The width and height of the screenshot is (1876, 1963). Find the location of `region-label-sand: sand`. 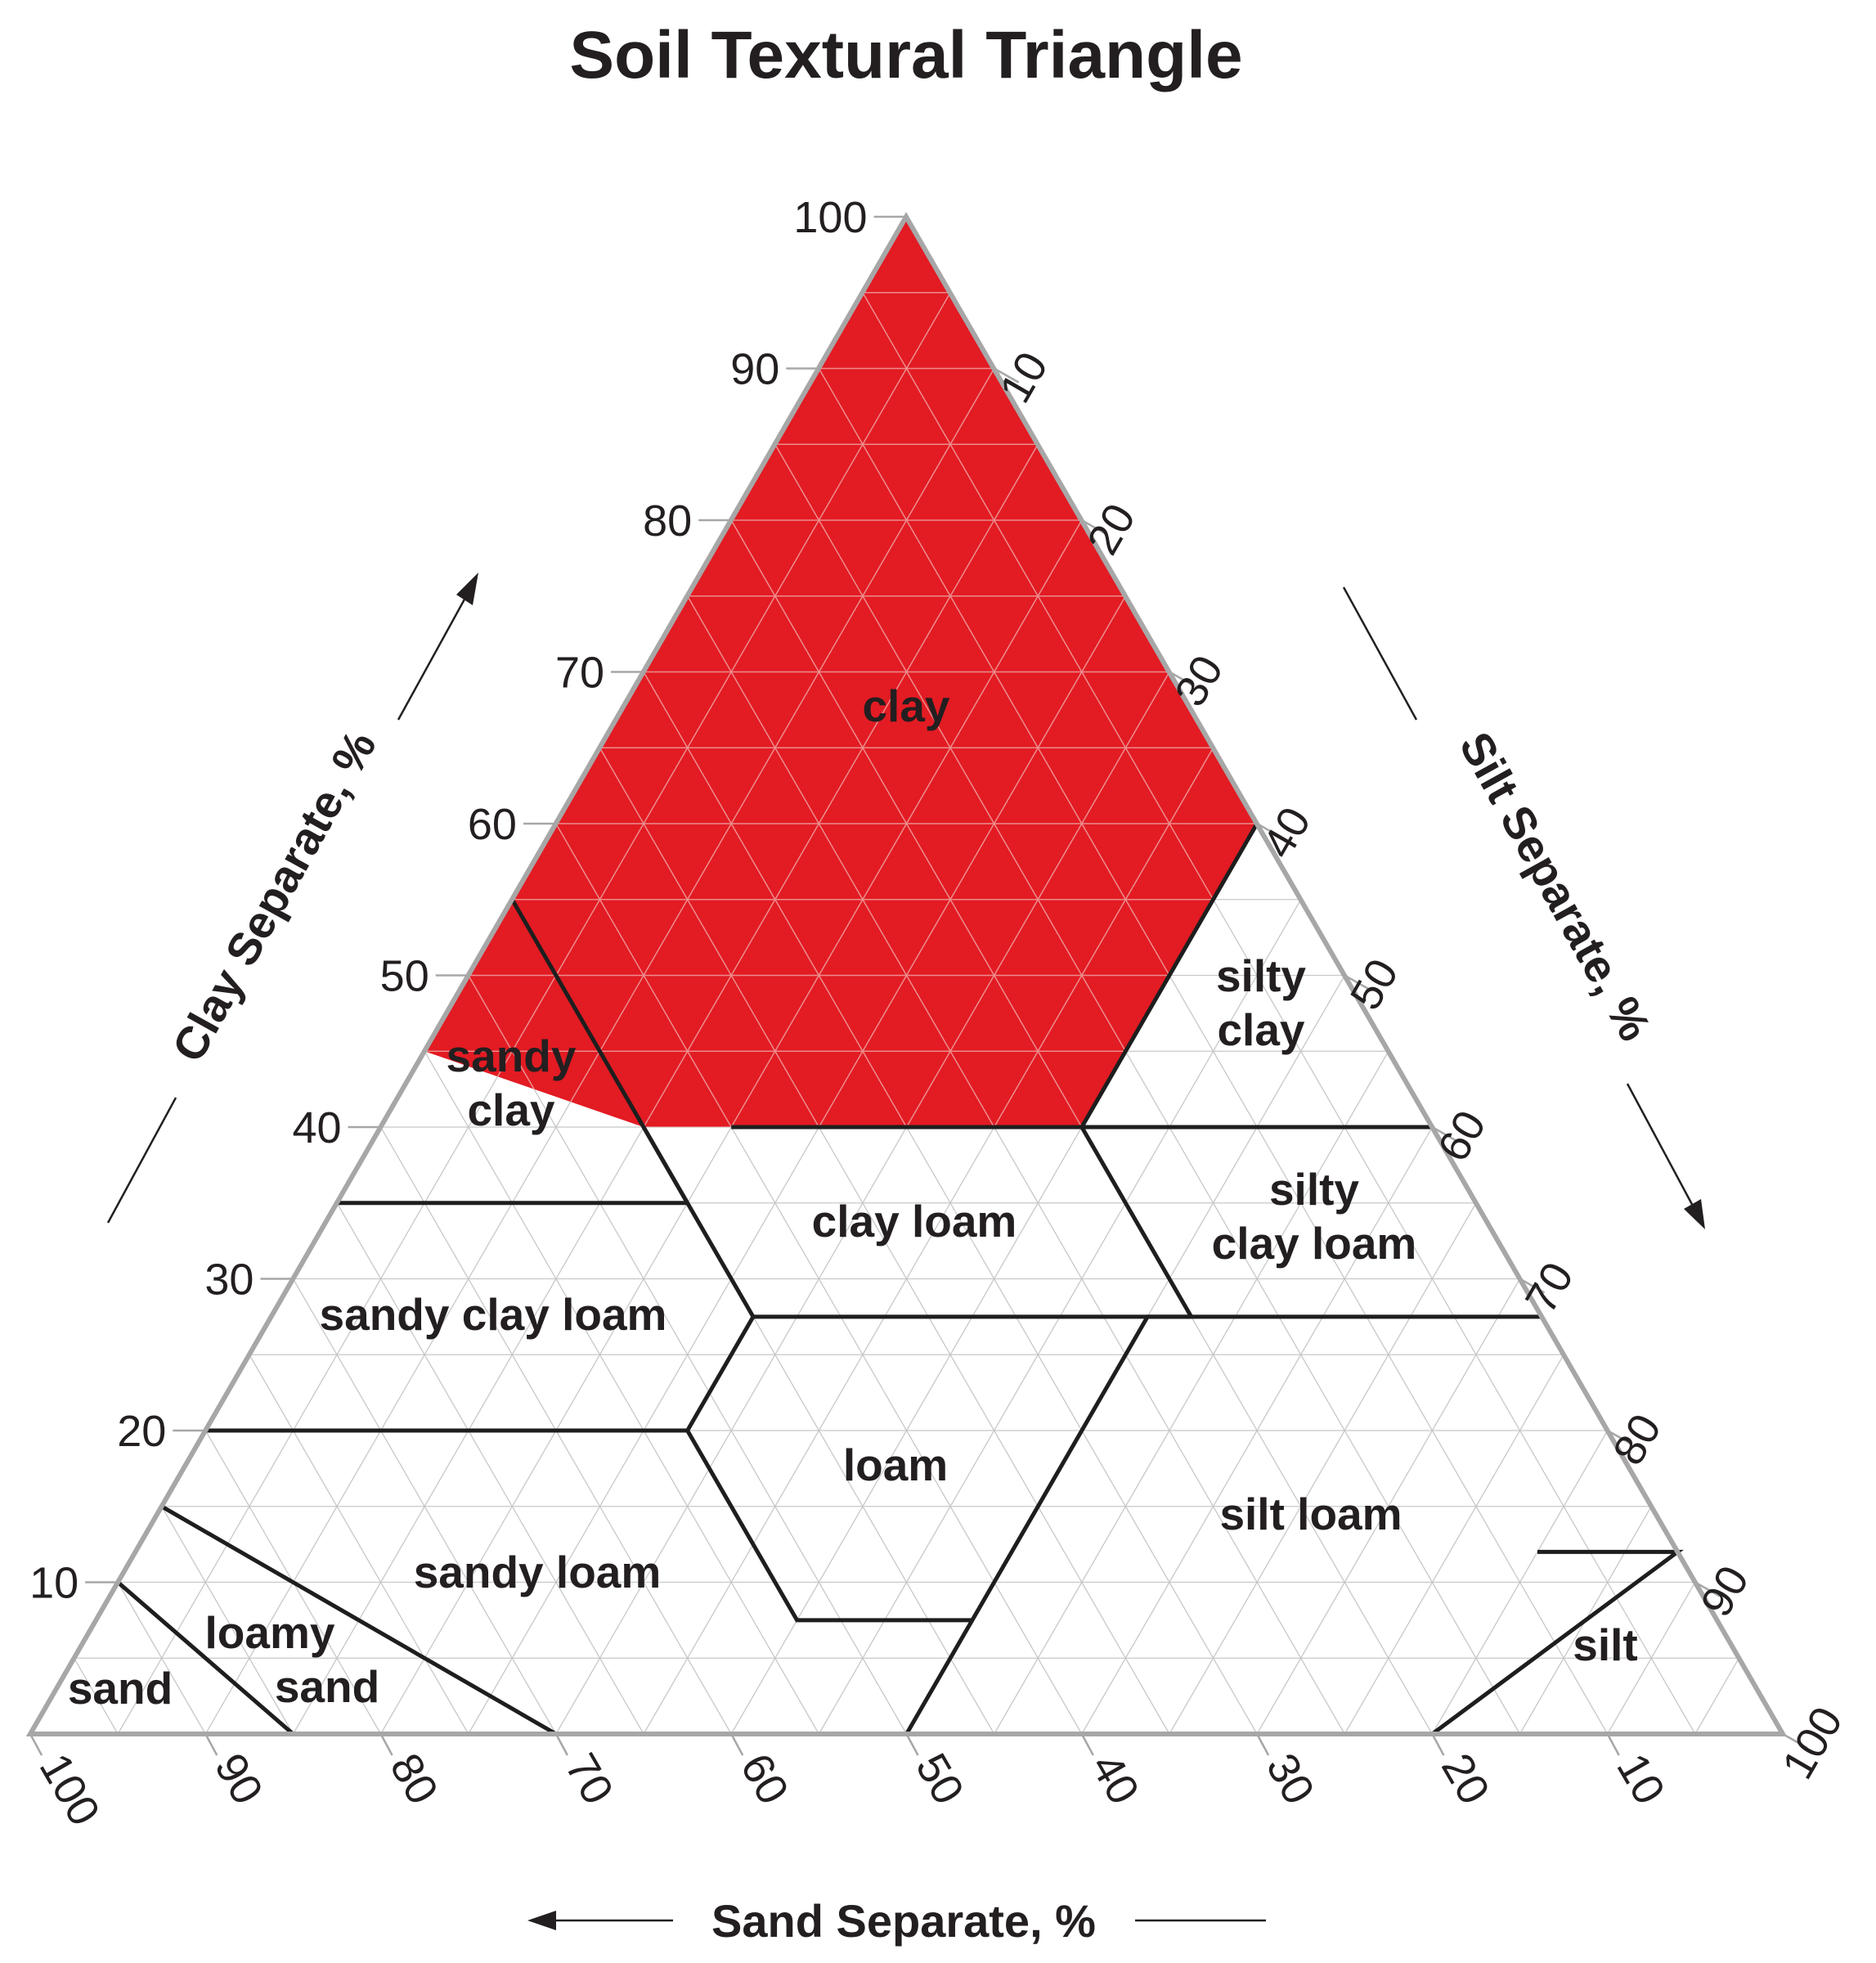

region-label-sand: sand is located at coordinates (120, 1688).